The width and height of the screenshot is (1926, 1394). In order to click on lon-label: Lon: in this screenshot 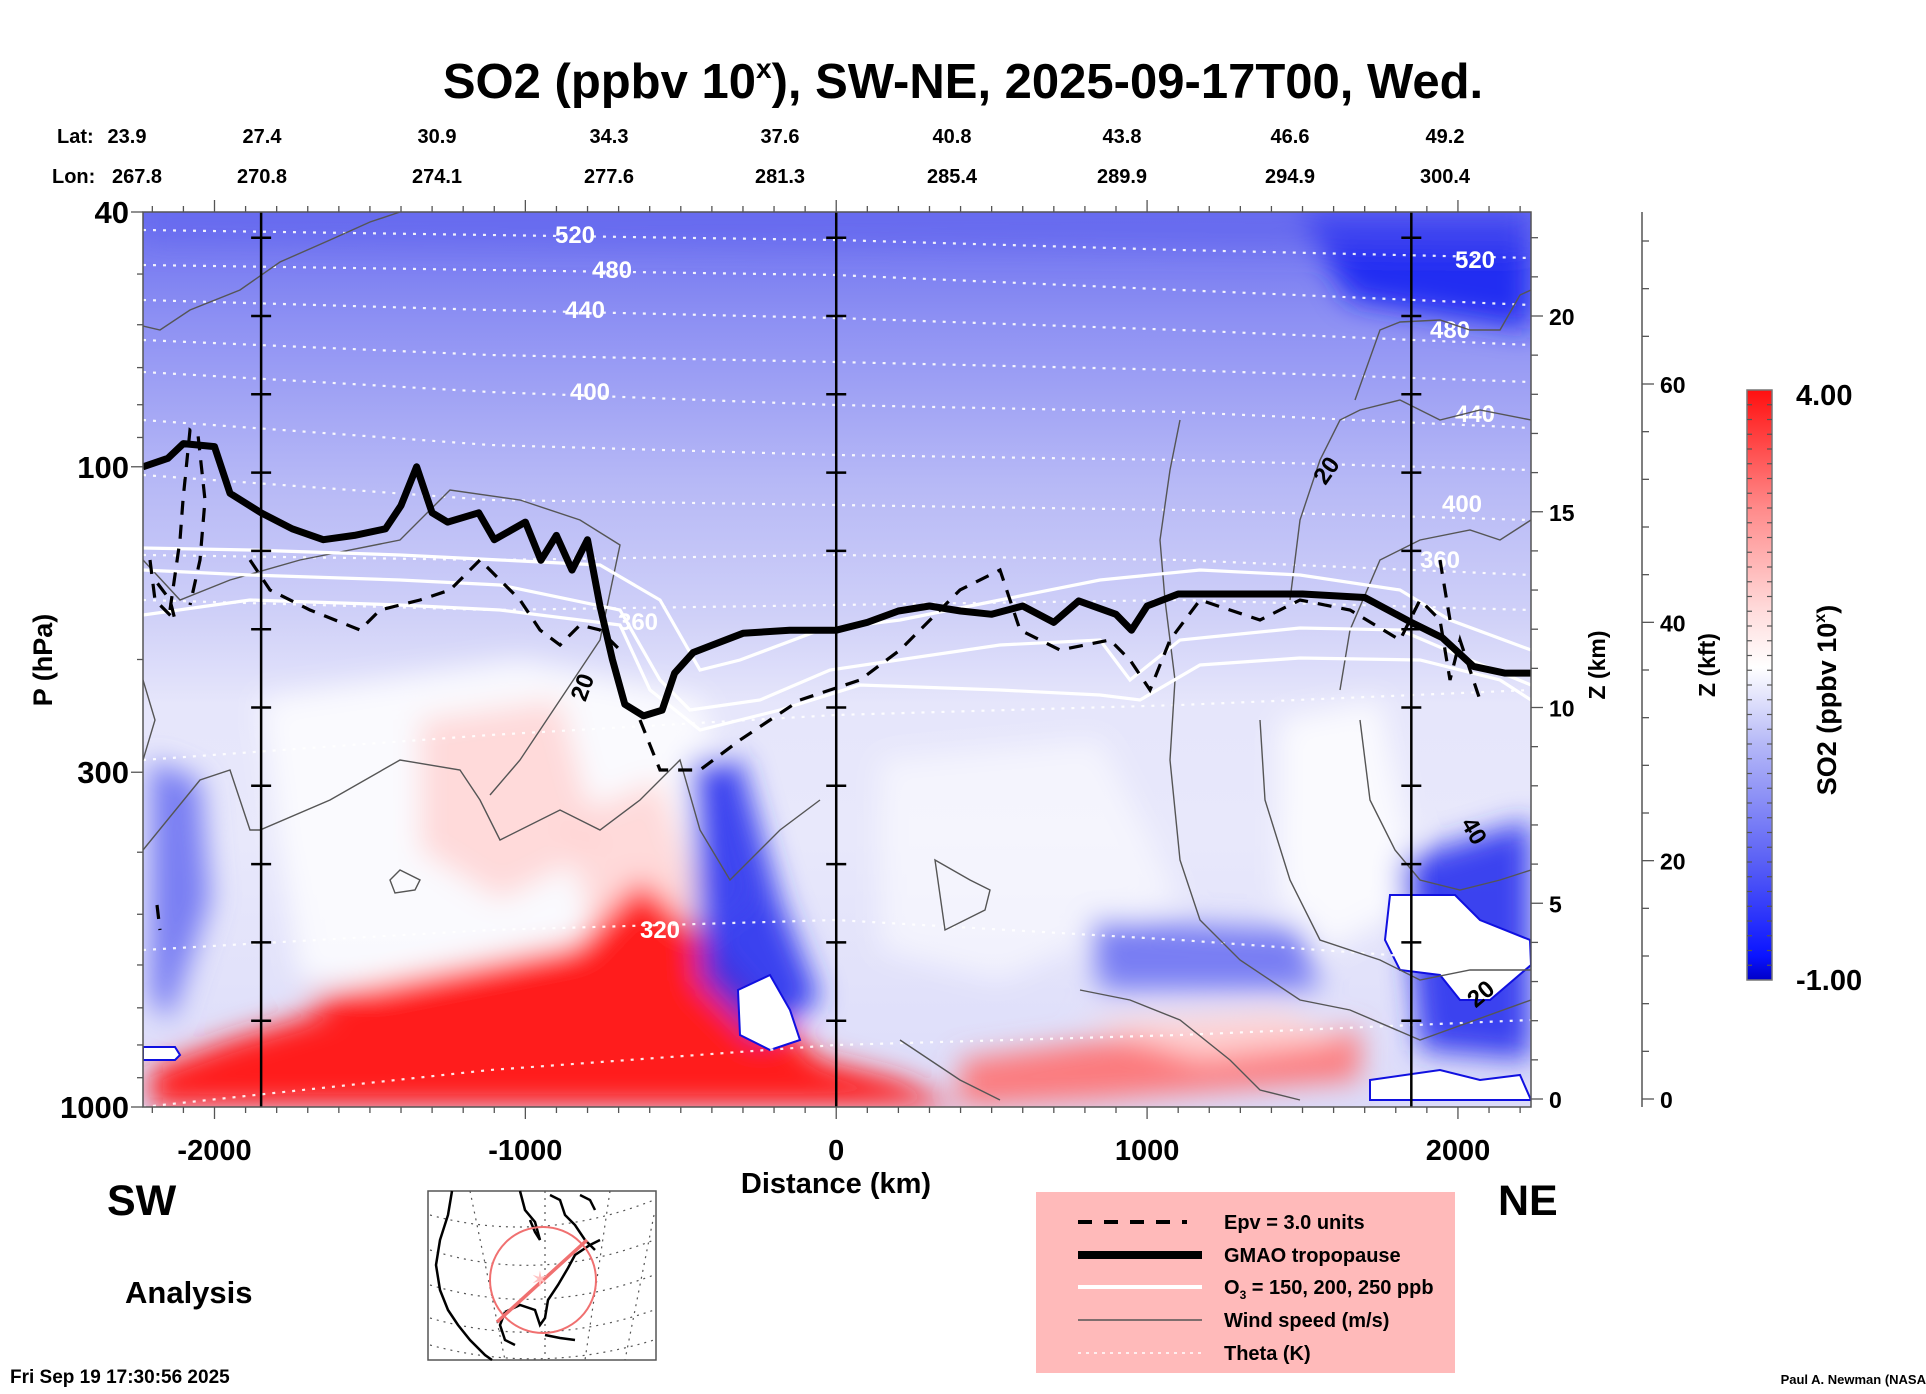, I will do `click(73, 177)`.